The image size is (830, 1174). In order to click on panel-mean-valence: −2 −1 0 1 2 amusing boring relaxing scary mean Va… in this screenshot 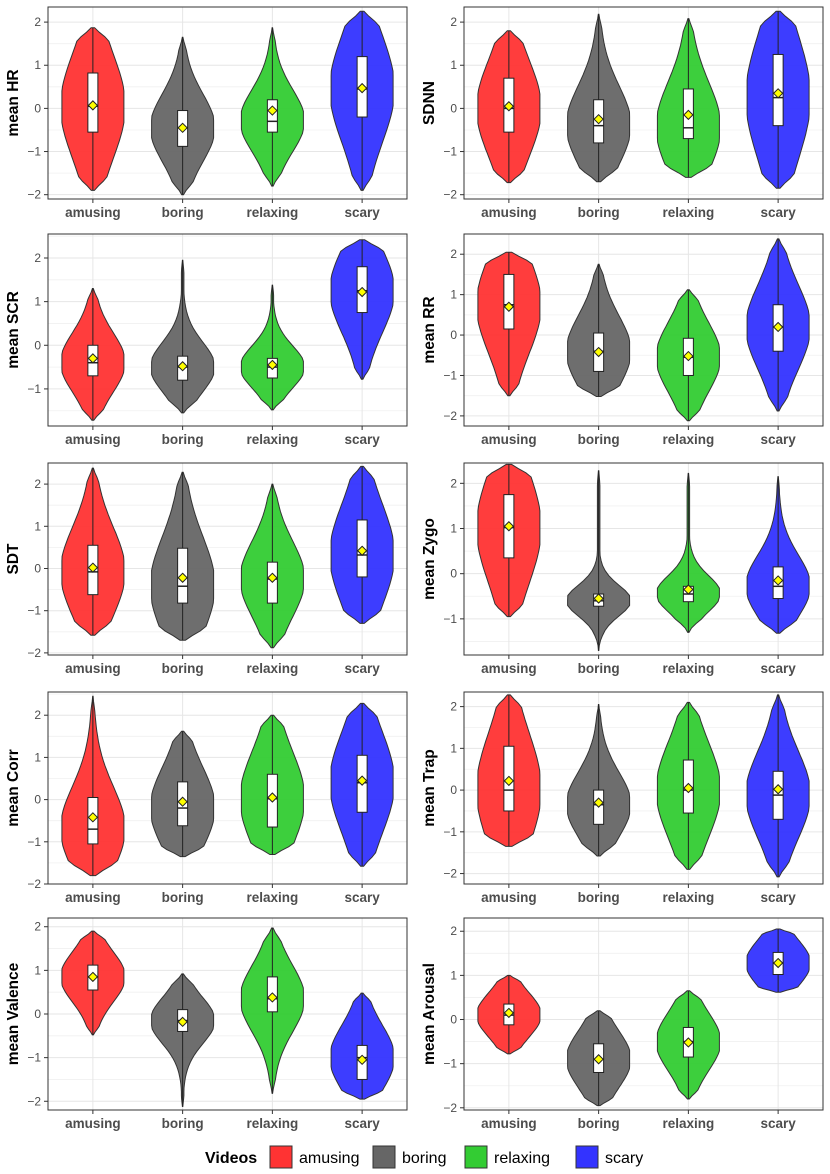, I will do `click(206, 1024)`.